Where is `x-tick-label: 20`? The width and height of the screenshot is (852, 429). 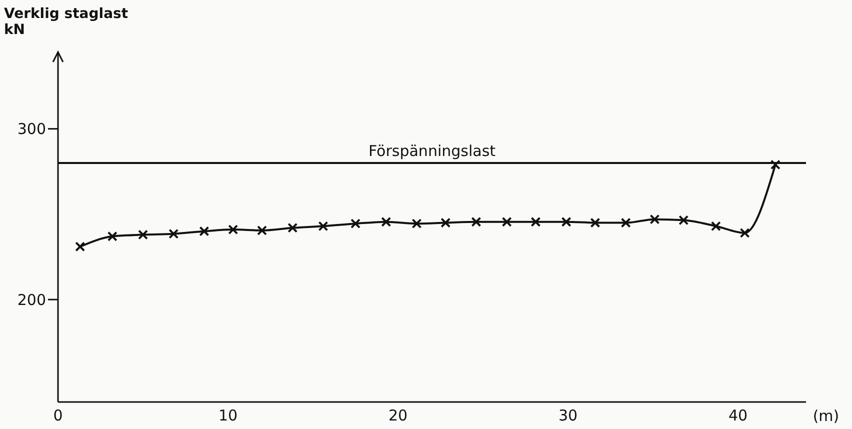
x-tick-label: 20 is located at coordinates (398, 415).